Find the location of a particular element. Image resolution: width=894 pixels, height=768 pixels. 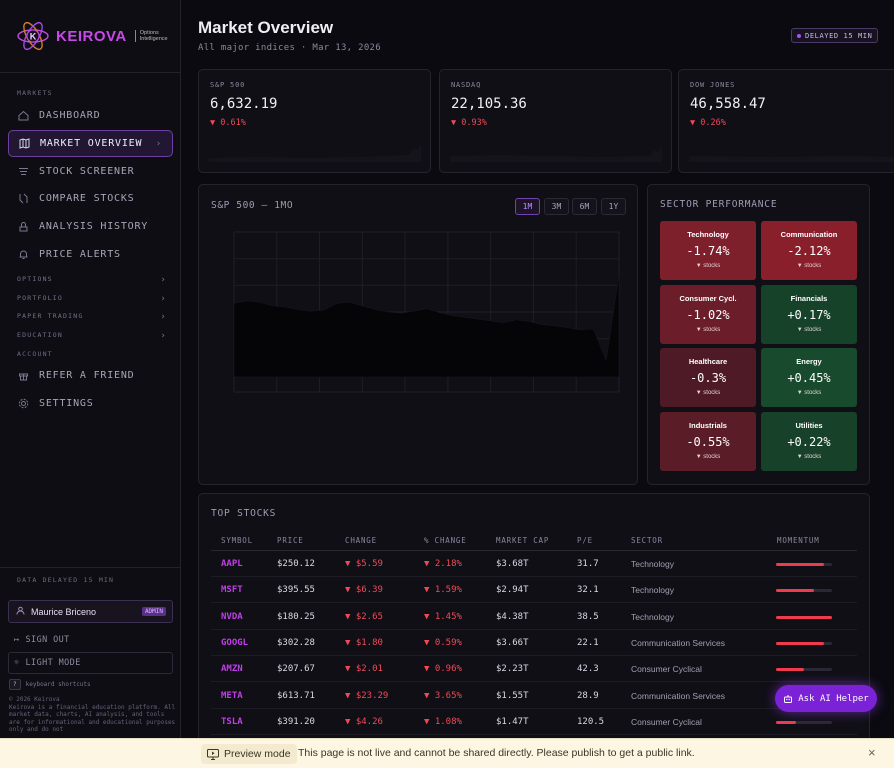

nav-item-compare-stocks: COMPARE STOCKS is located at coordinates (90, 198).